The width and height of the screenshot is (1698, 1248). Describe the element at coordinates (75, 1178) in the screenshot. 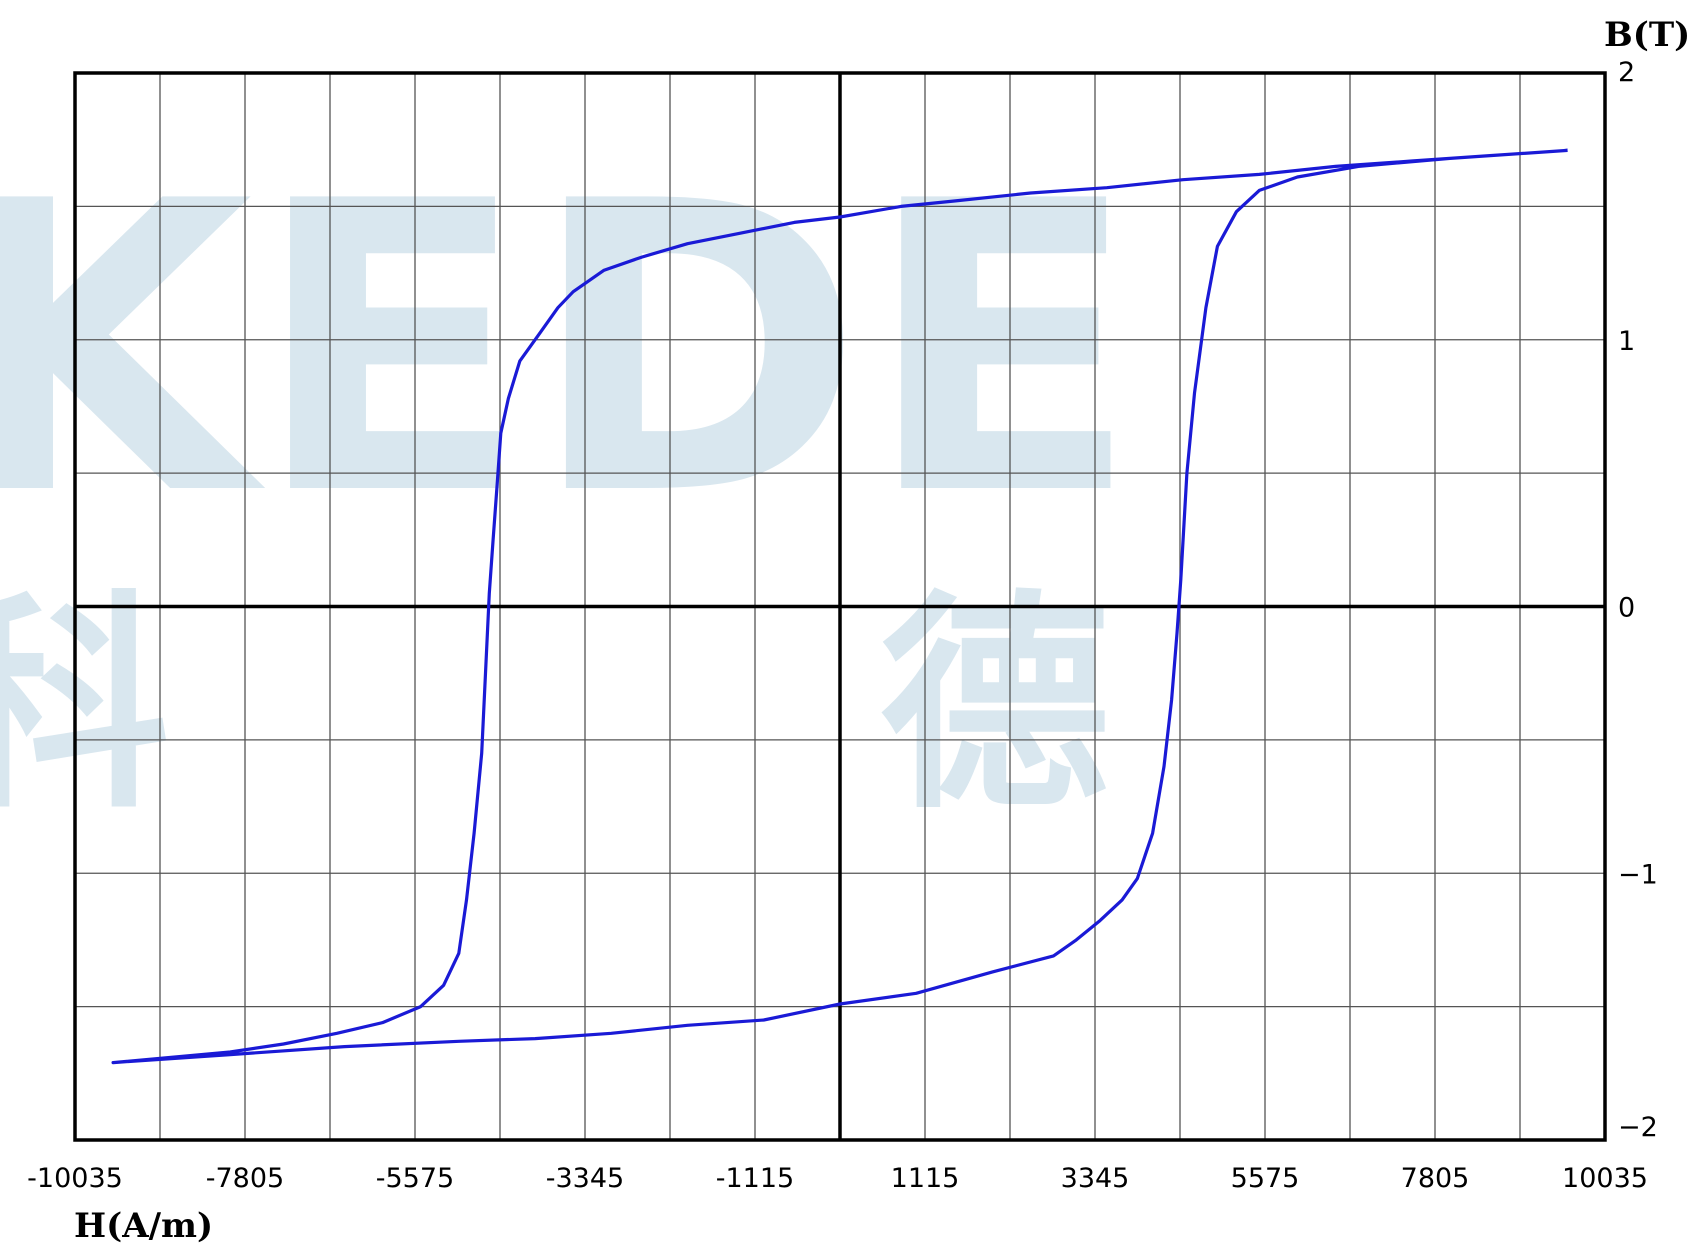

I see `x-tick-label: -10035` at that location.